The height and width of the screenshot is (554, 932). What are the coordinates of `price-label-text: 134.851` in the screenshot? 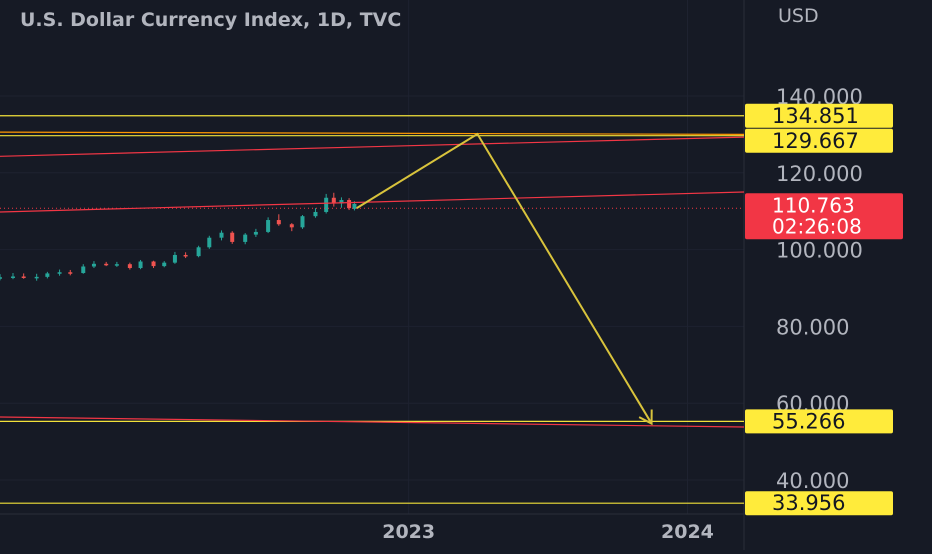 It's located at (815, 116).